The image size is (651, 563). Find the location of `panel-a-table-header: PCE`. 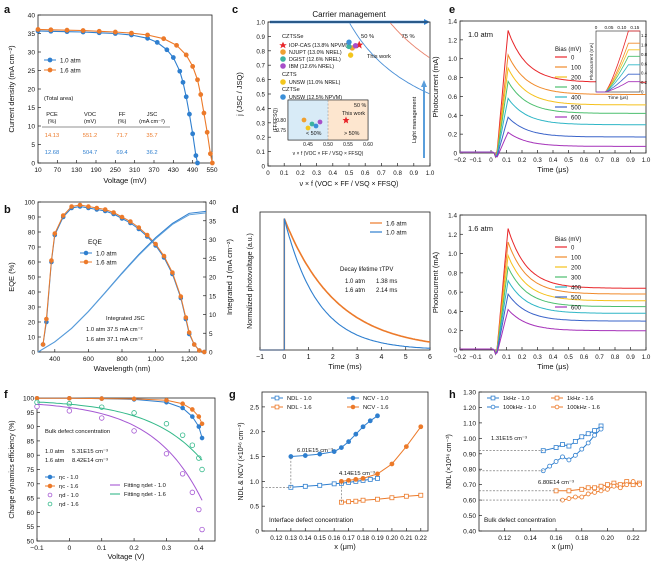

panel-a-table-header: PCE is located at coordinates (52, 115).